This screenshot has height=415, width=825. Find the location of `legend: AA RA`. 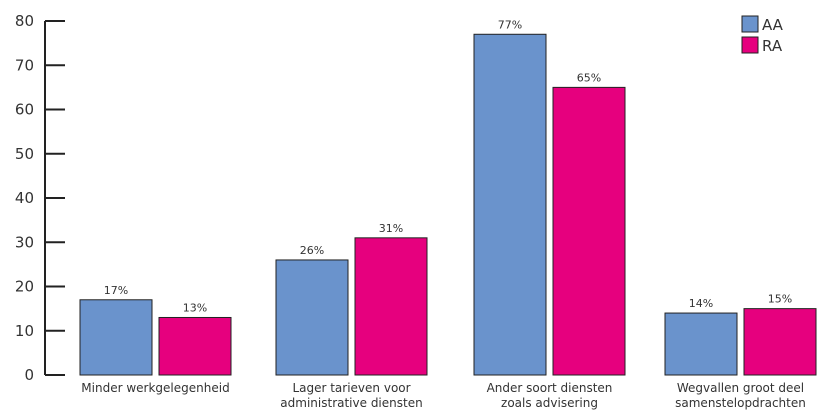

legend: AA RA is located at coordinates (762, 35).